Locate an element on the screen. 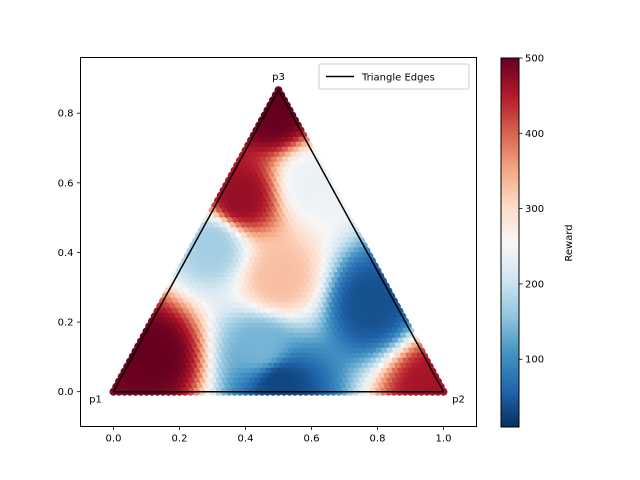  x-tick-label: 1.0 is located at coordinates (444, 439).